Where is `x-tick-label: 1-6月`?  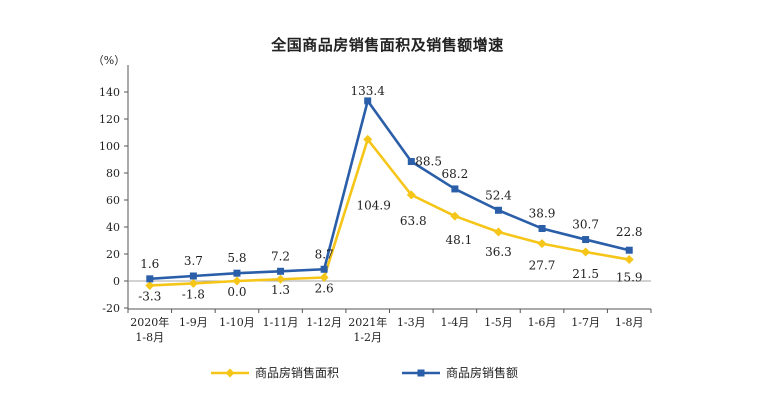 x-tick-label: 1-6月 is located at coordinates (542, 322).